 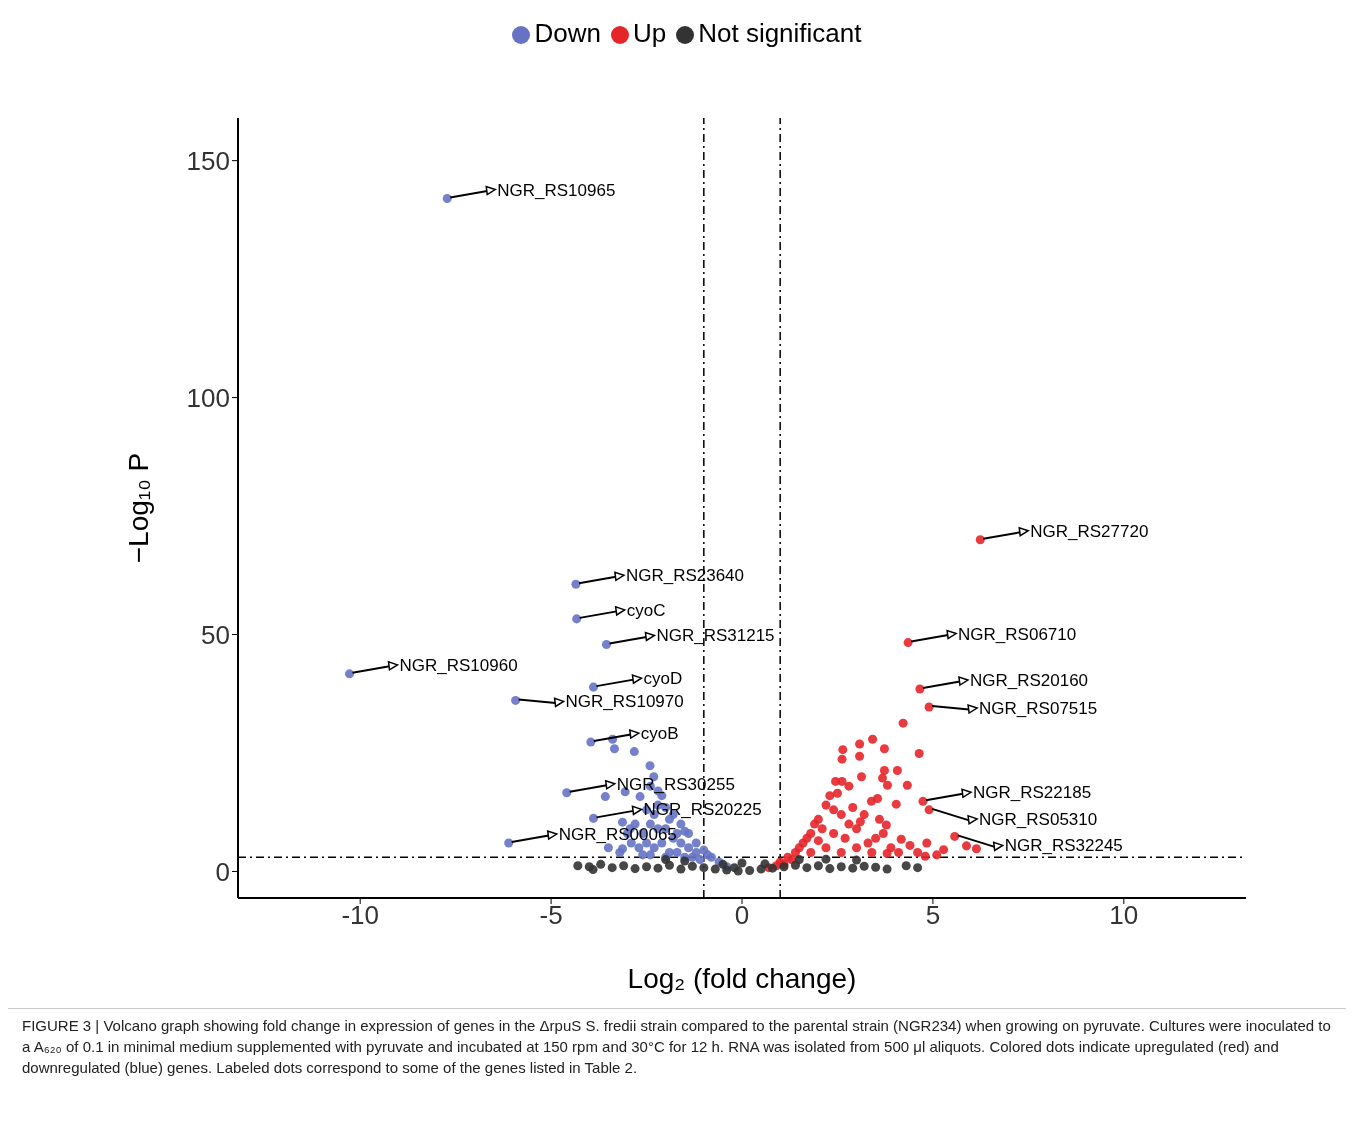 I want to click on x-tick-label: 10, so click(x=1124, y=915).